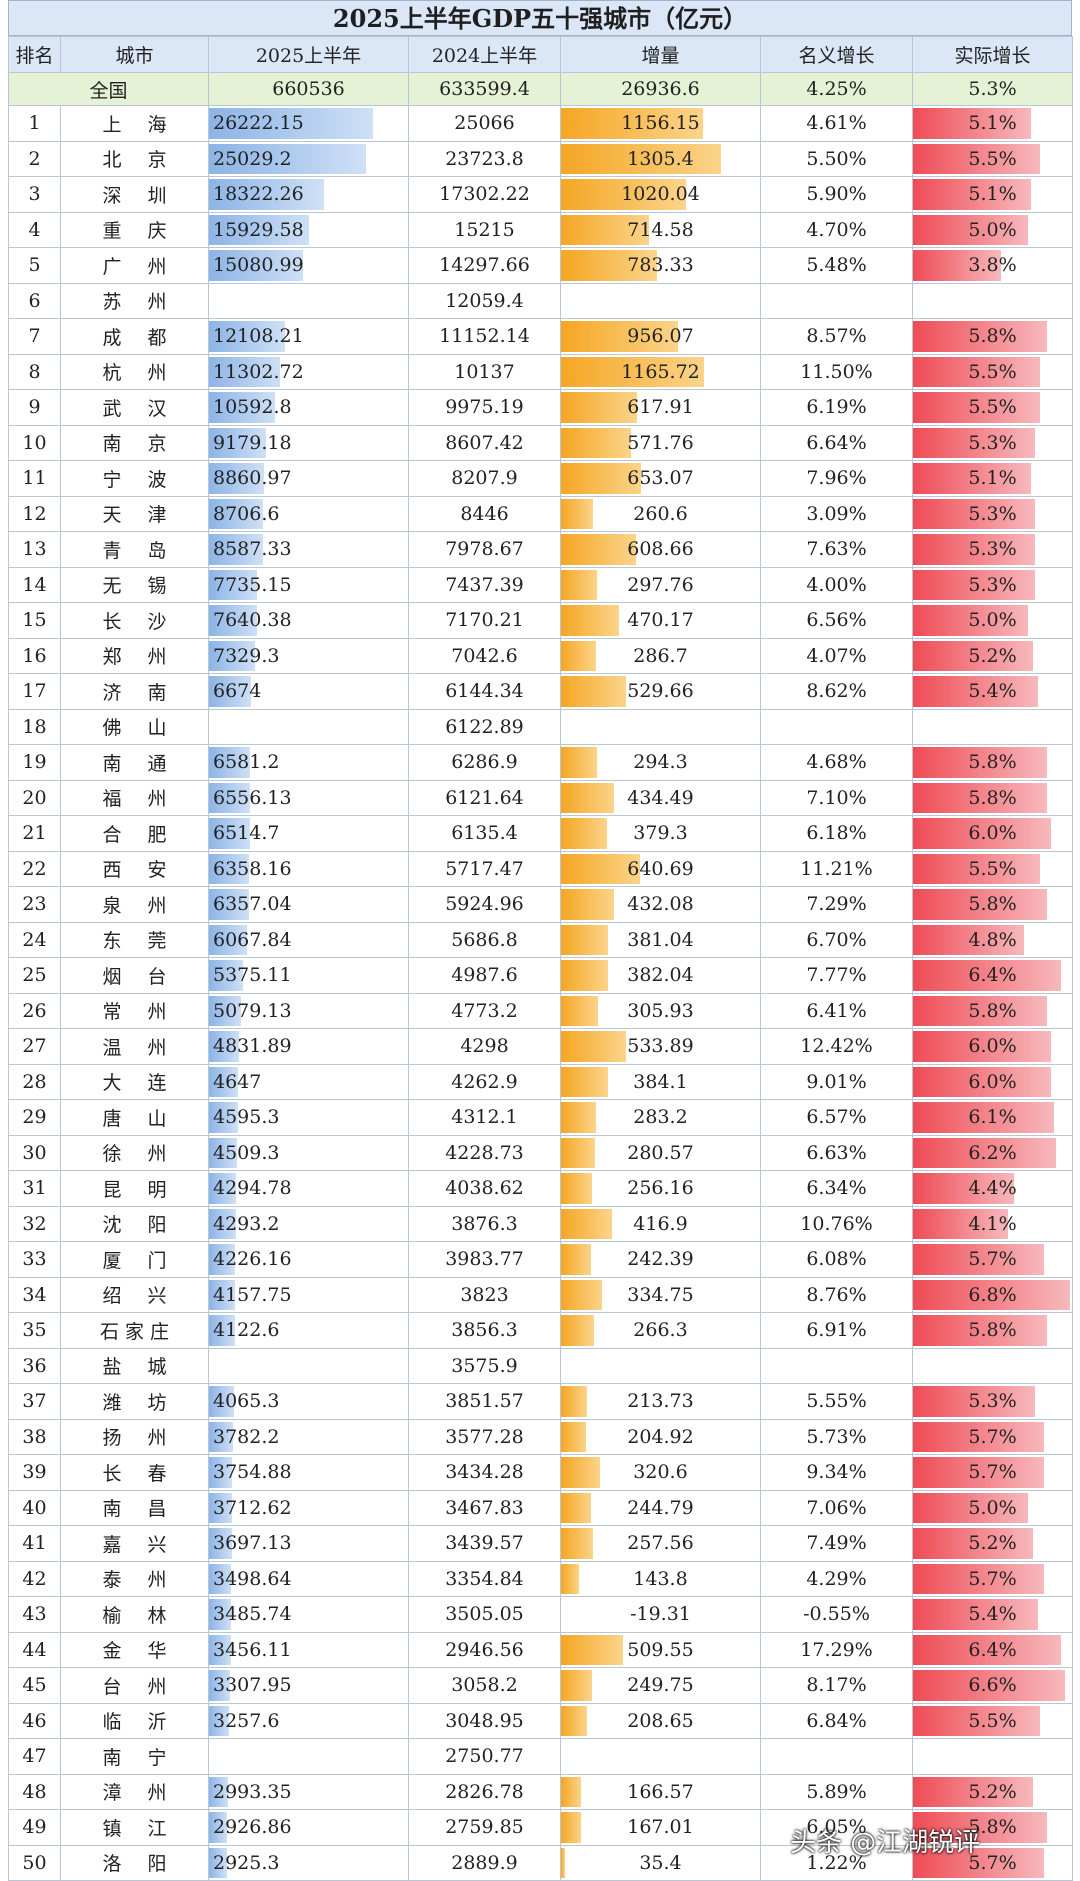  I want to click on increase-value: 529.66, so click(660, 691).